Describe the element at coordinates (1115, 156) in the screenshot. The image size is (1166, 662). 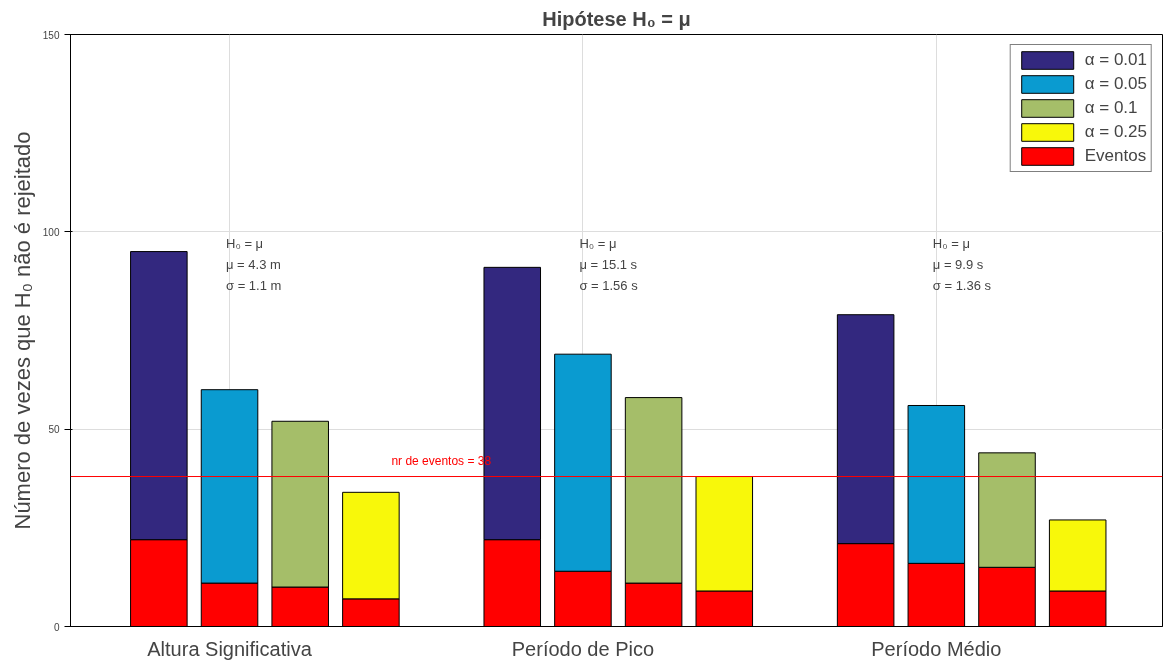
I see `legend-label: Eventos` at that location.